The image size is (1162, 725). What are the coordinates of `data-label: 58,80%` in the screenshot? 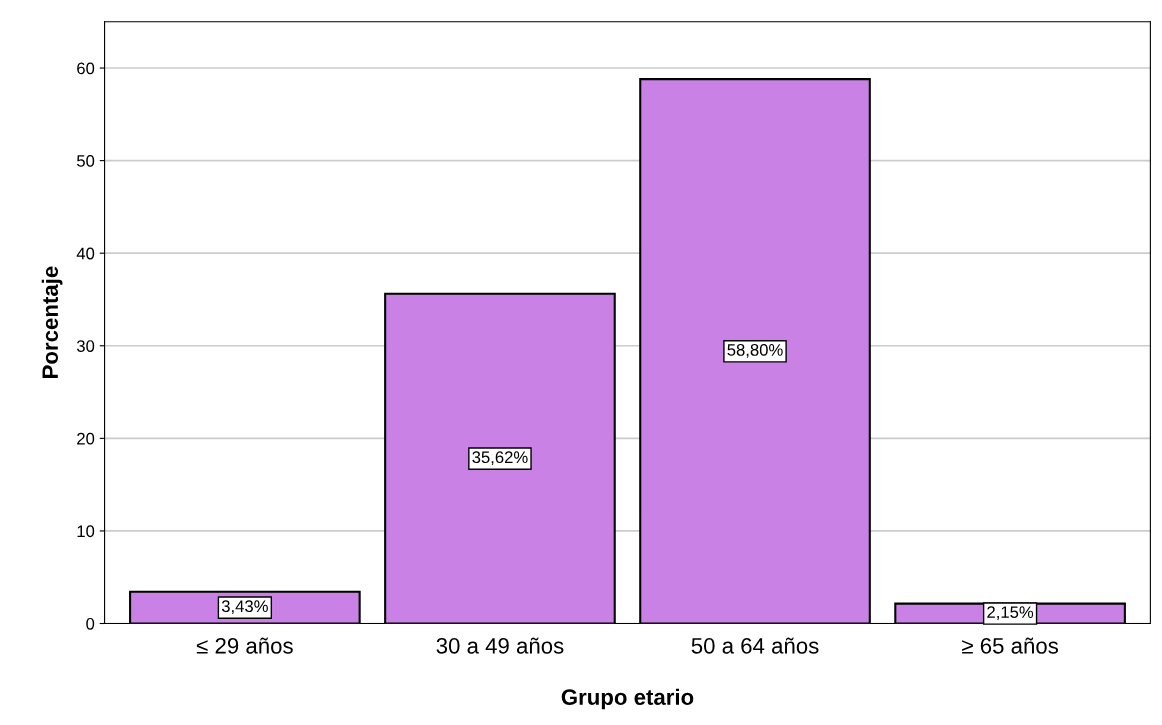 It's located at (755, 351).